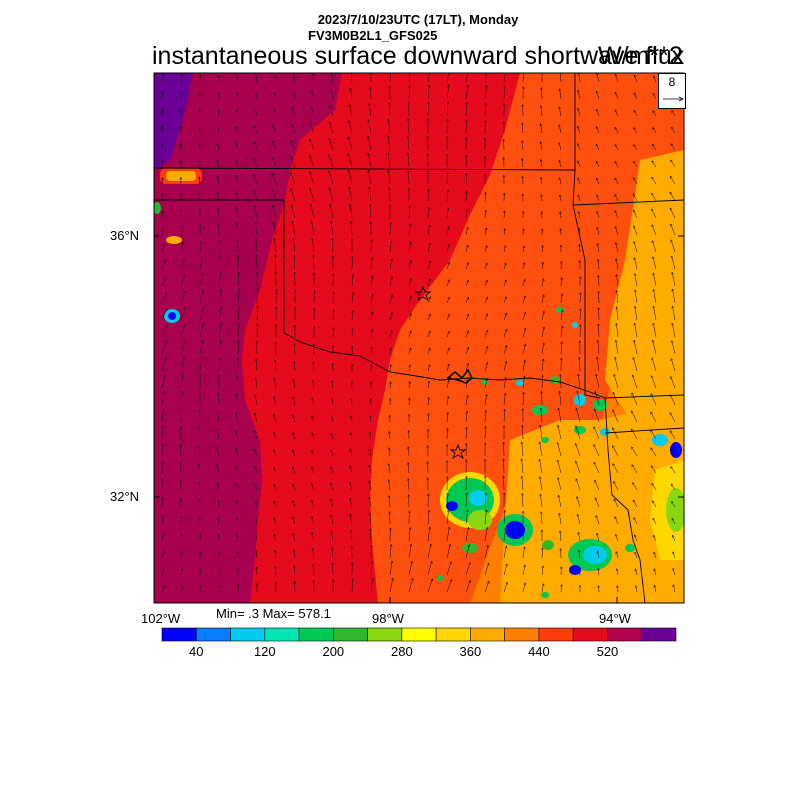 This screenshot has width=800, height=800. Describe the element at coordinates (672, 91) in the screenshot. I see `wind-reference-box: 8` at that location.